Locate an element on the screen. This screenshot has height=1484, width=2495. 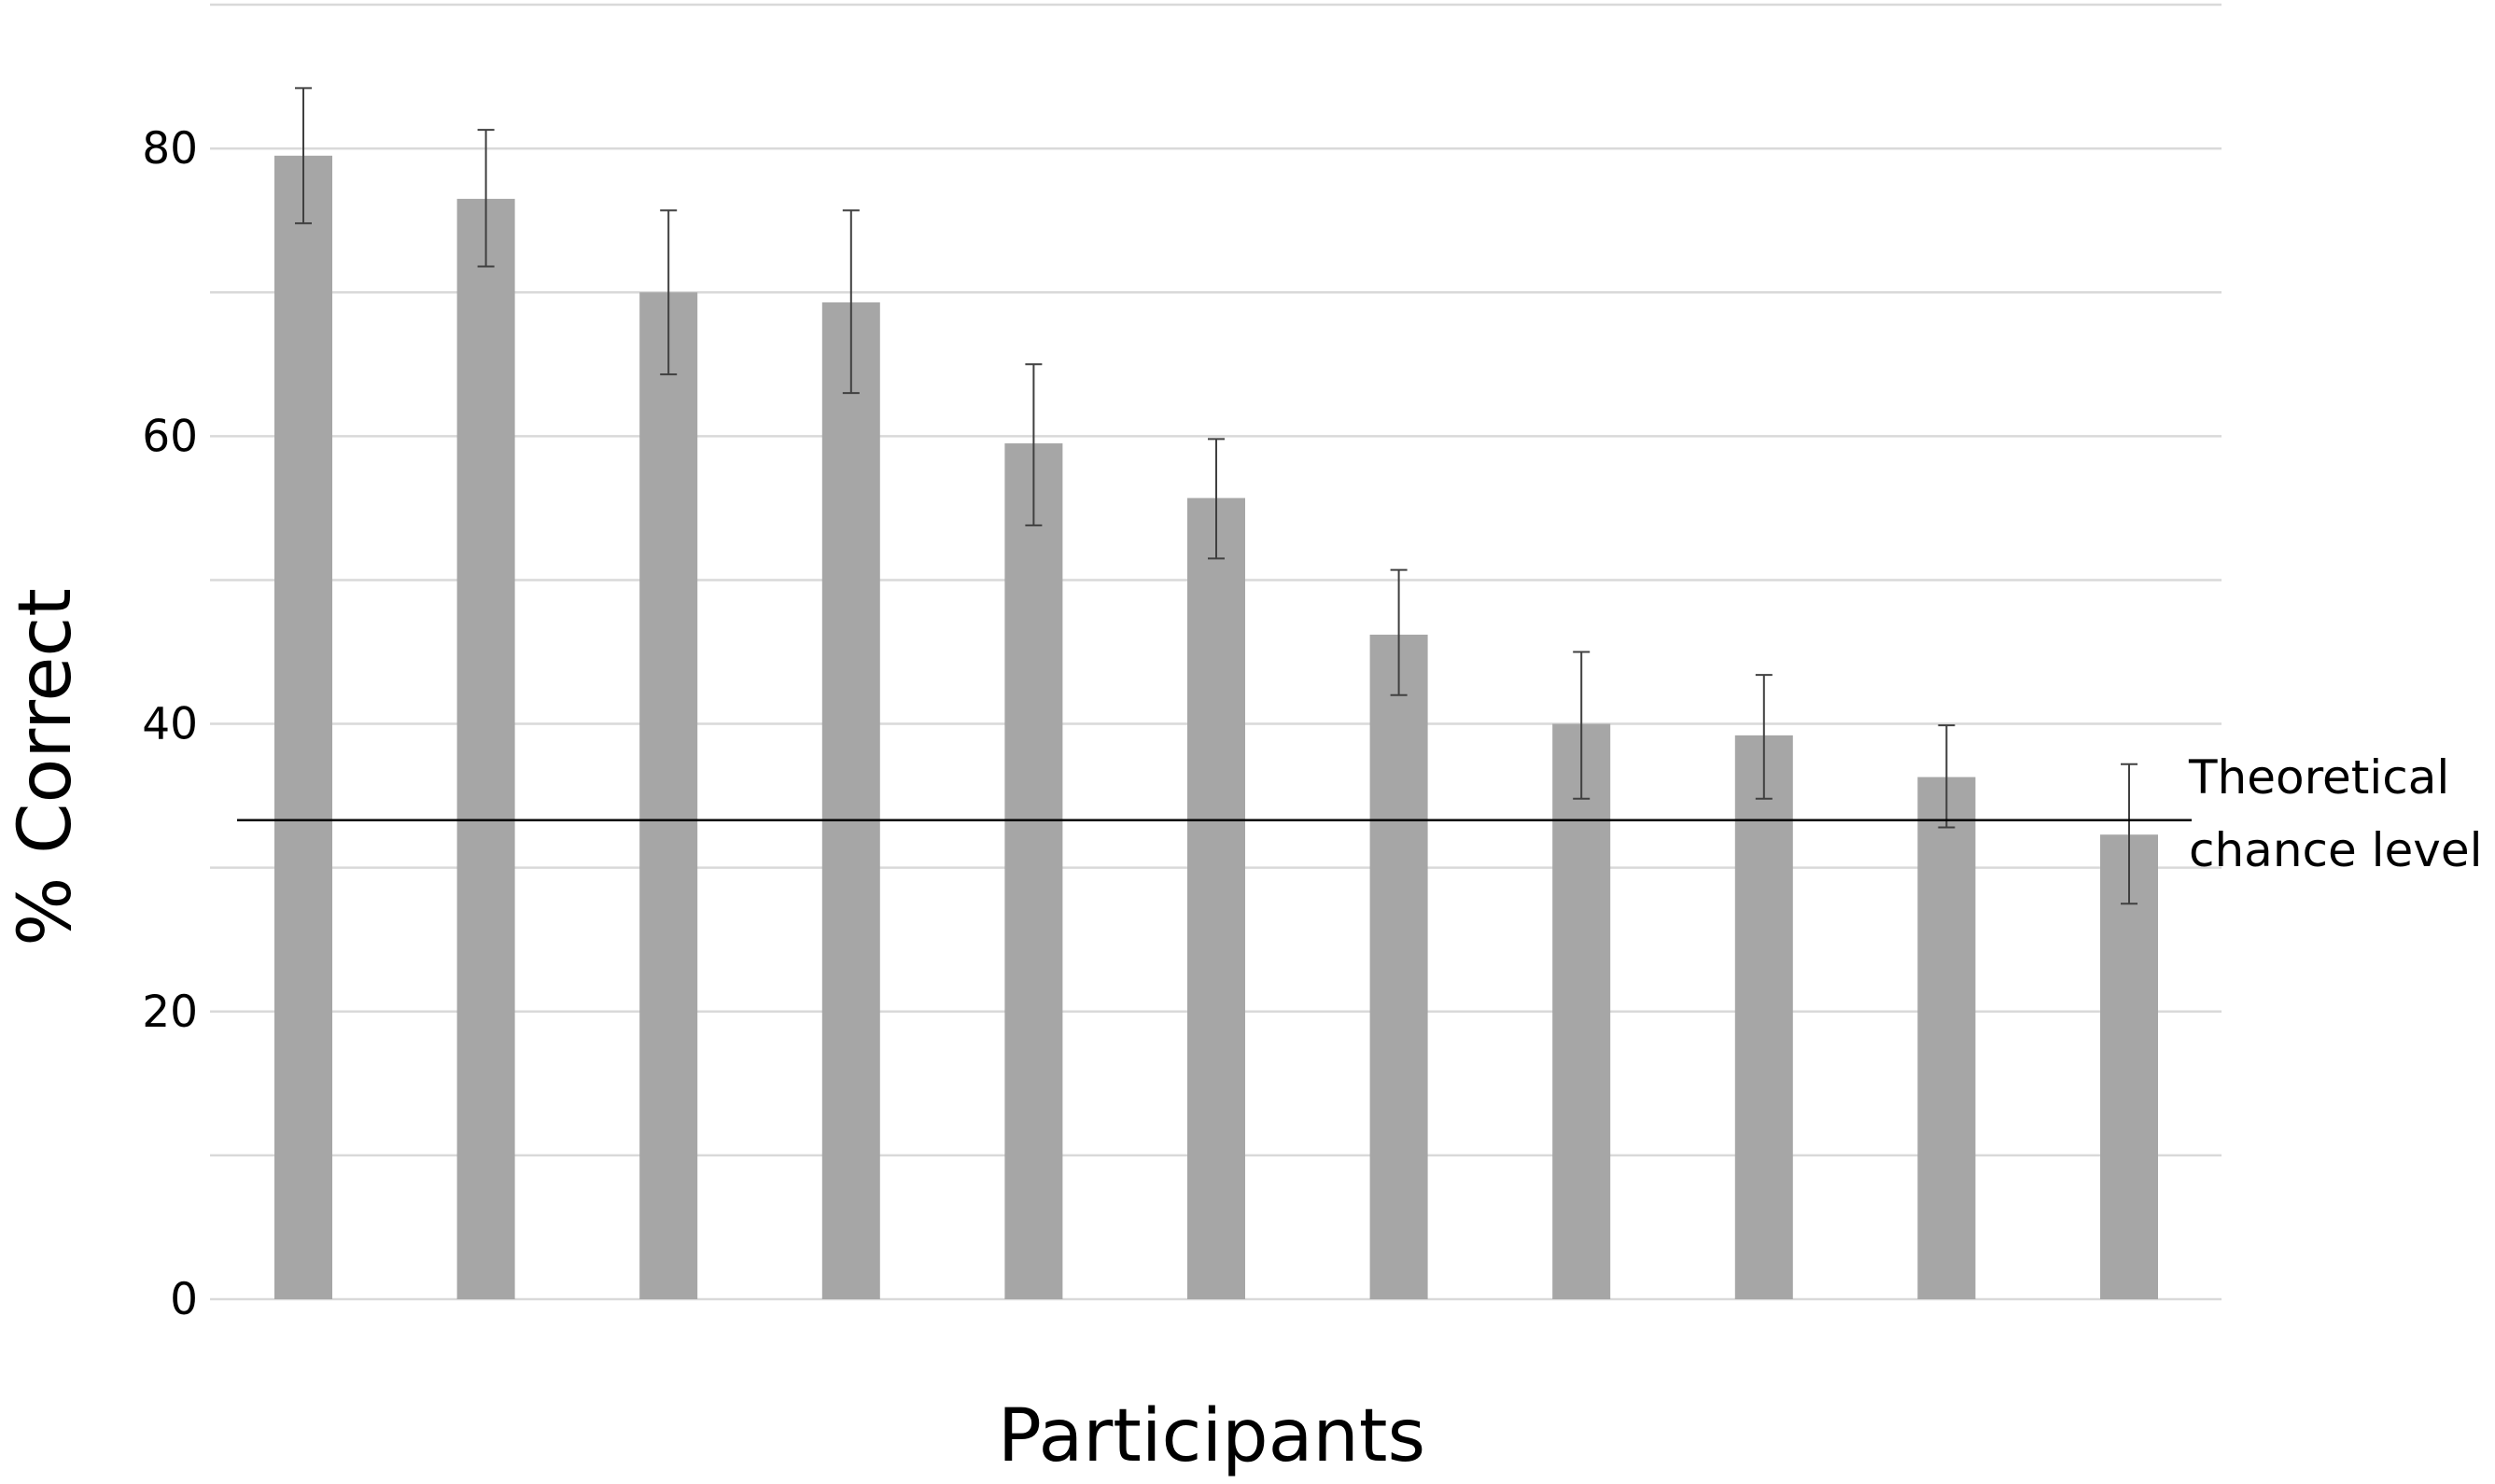
y-axis-title: % Correct is located at coordinates (46, 767).